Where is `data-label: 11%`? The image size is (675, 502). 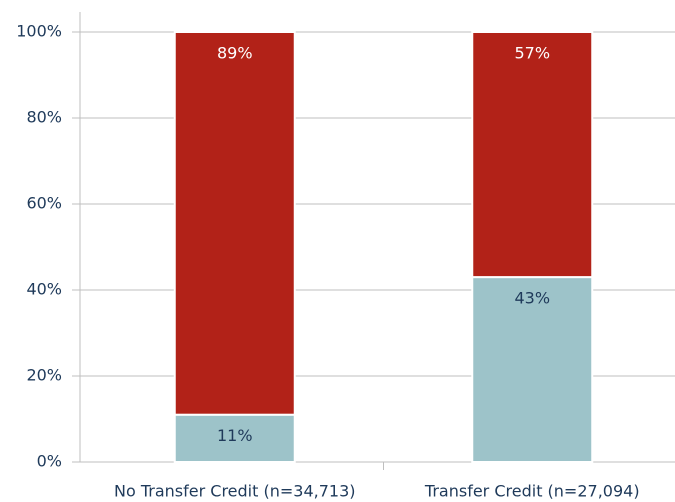 data-label: 11% is located at coordinates (235, 435).